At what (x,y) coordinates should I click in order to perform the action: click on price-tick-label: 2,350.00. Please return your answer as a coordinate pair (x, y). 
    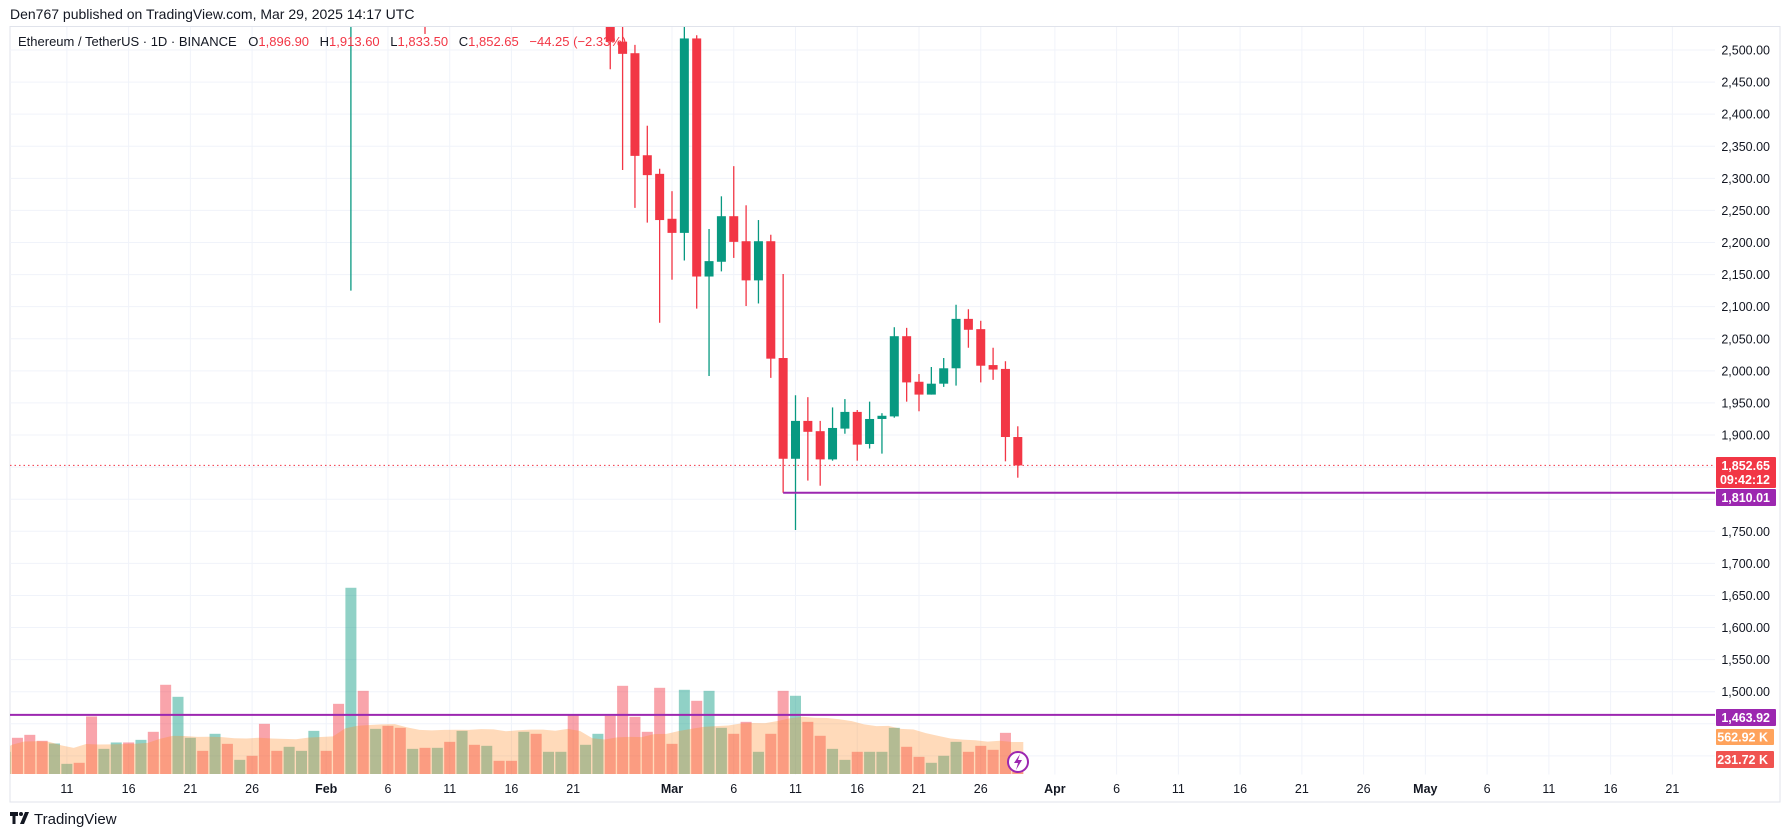
    Looking at the image, I should click on (1745, 147).